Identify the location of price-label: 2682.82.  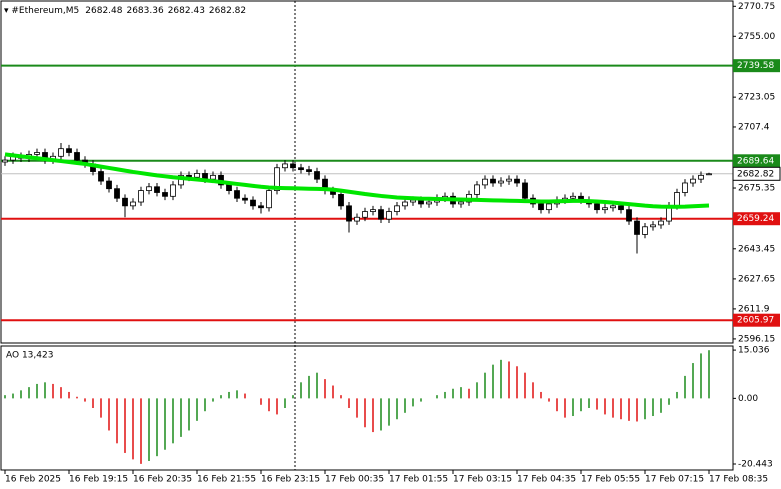
(755, 174).